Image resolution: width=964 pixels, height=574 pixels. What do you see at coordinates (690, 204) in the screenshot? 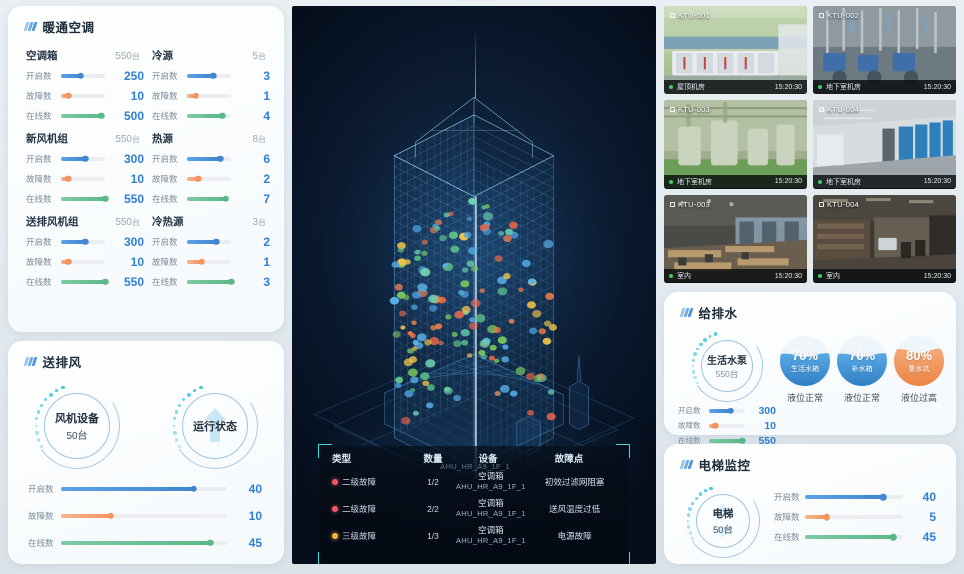
I see `camera-id: KTU-003` at bounding box center [690, 204].